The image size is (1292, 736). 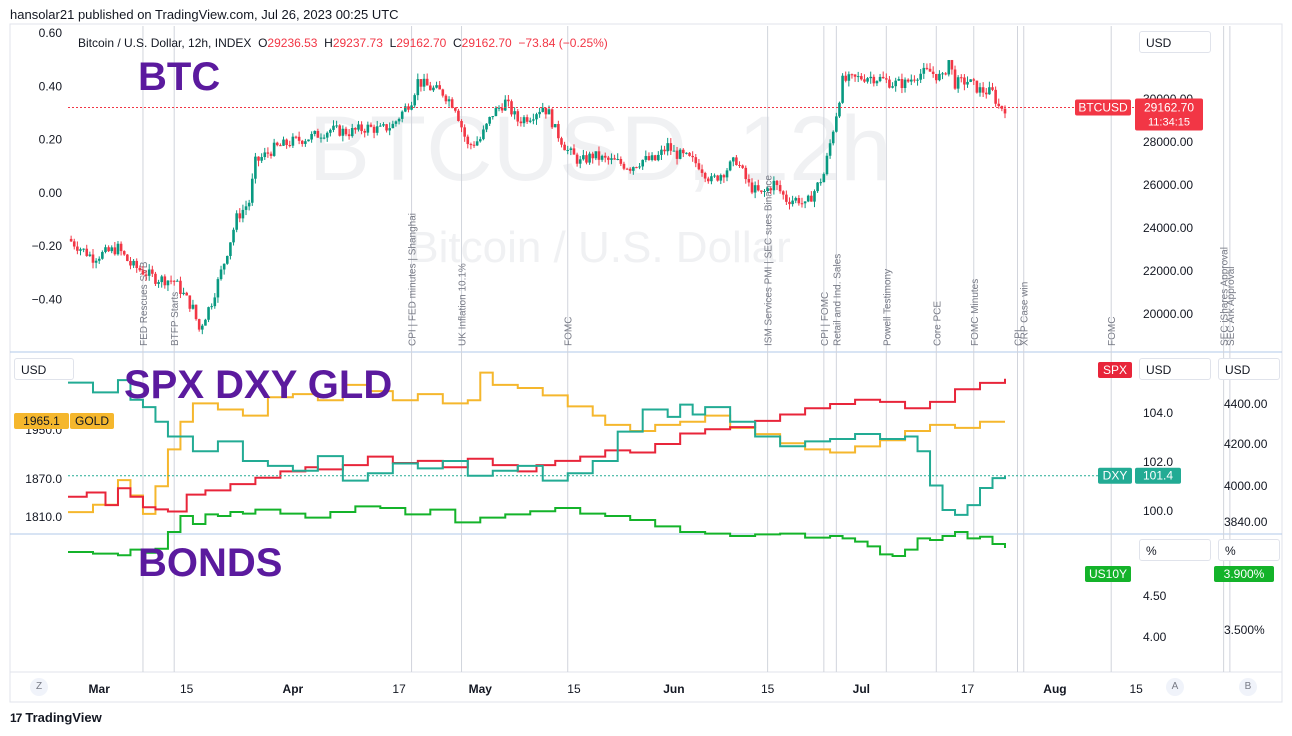 What do you see at coordinates (825, 319) in the screenshot?
I see `event-label: CPI | FOMC` at bounding box center [825, 319].